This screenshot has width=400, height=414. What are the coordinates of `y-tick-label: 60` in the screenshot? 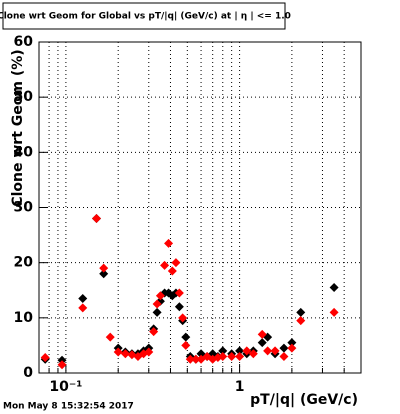 It's located at (24, 42).